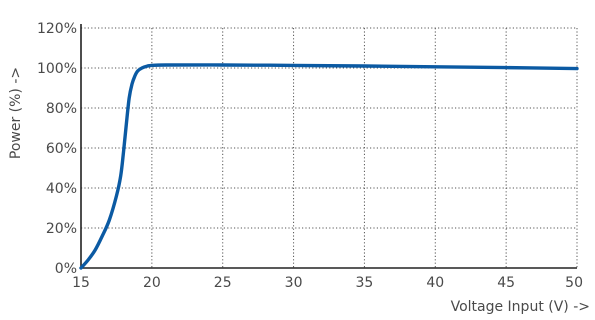 This screenshot has width=595, height=320. What do you see at coordinates (223, 283) in the screenshot?
I see `x-tick-label: 25` at bounding box center [223, 283].